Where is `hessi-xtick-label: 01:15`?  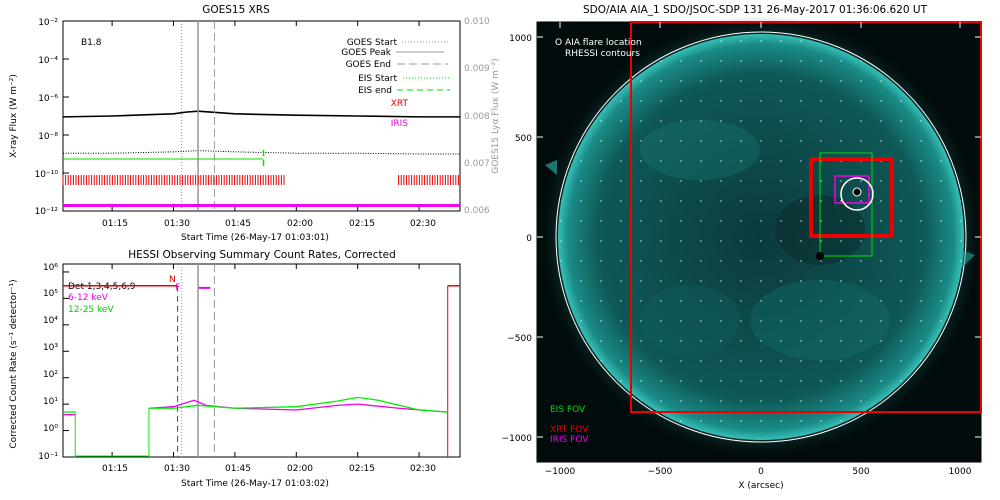 hessi-xtick-label: 01:15 is located at coordinates (115, 469).